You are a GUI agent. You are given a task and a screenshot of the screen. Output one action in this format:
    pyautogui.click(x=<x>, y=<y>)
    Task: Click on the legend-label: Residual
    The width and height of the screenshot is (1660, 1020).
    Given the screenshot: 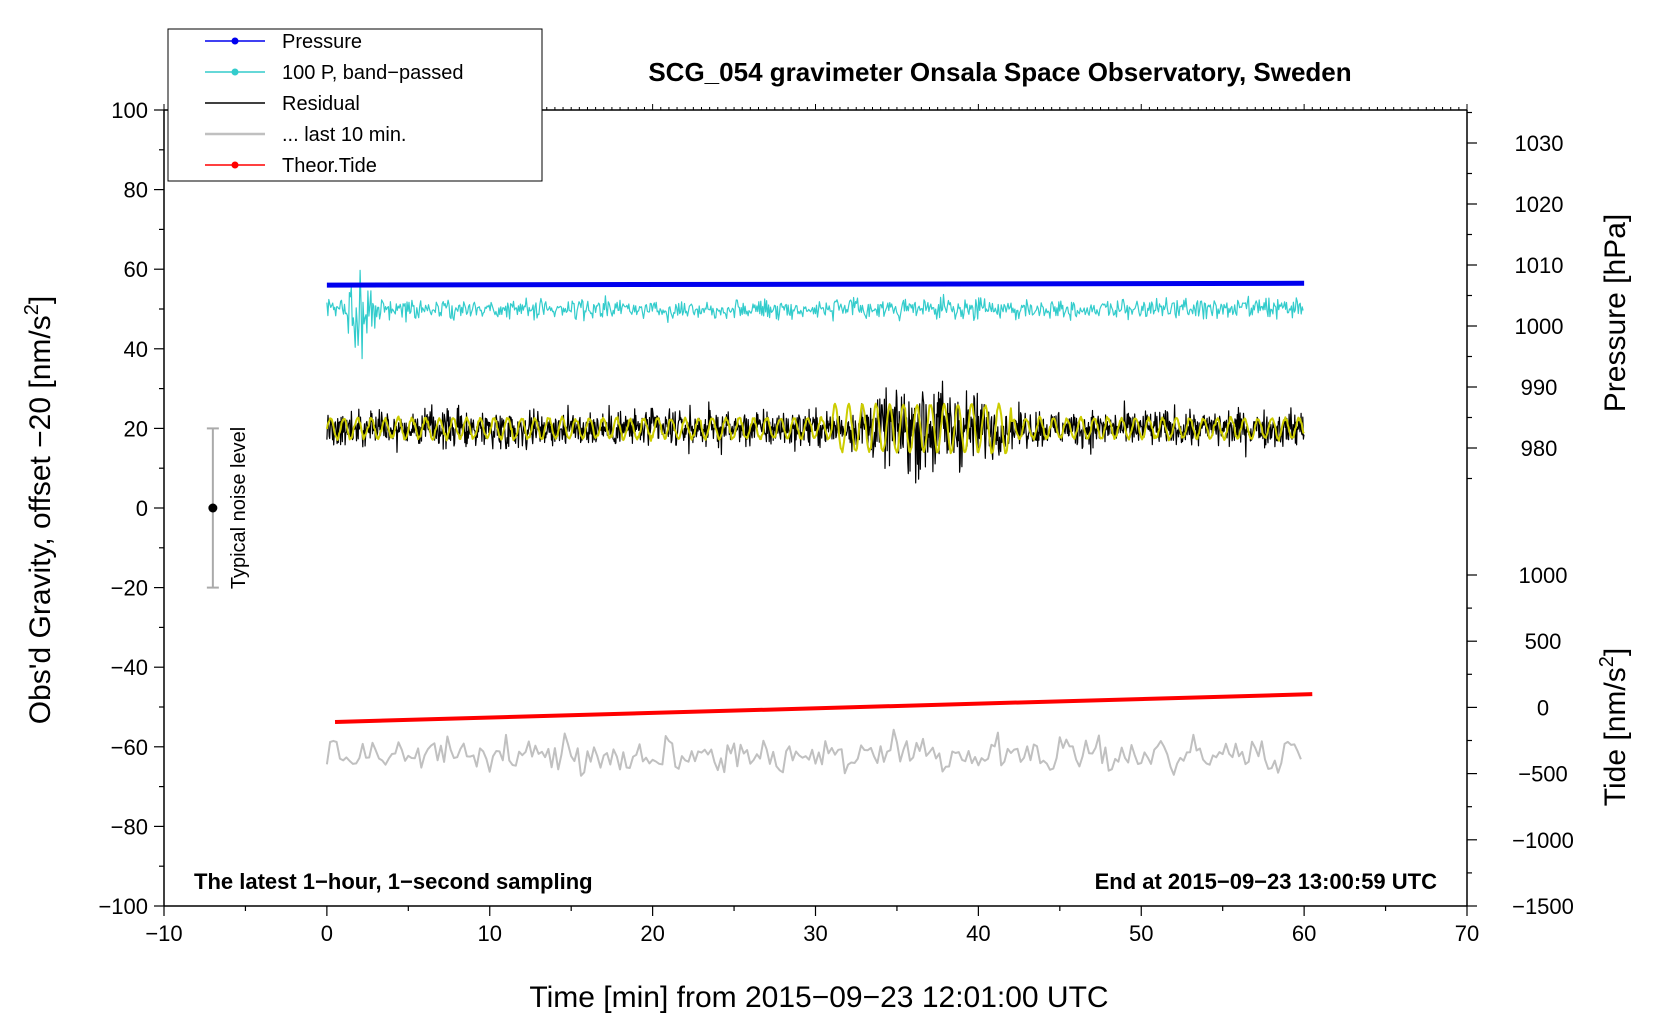 What is the action you would take?
    pyautogui.click(x=321, y=104)
    